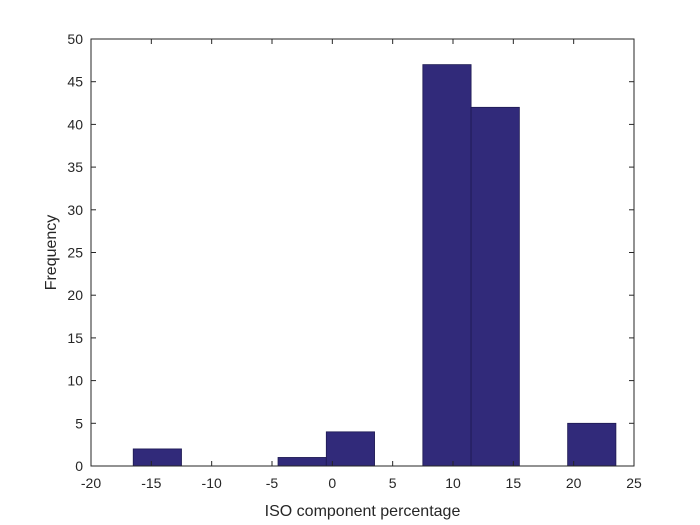  Describe the element at coordinates (574, 483) in the screenshot. I see `x-tick-label: 20` at that location.